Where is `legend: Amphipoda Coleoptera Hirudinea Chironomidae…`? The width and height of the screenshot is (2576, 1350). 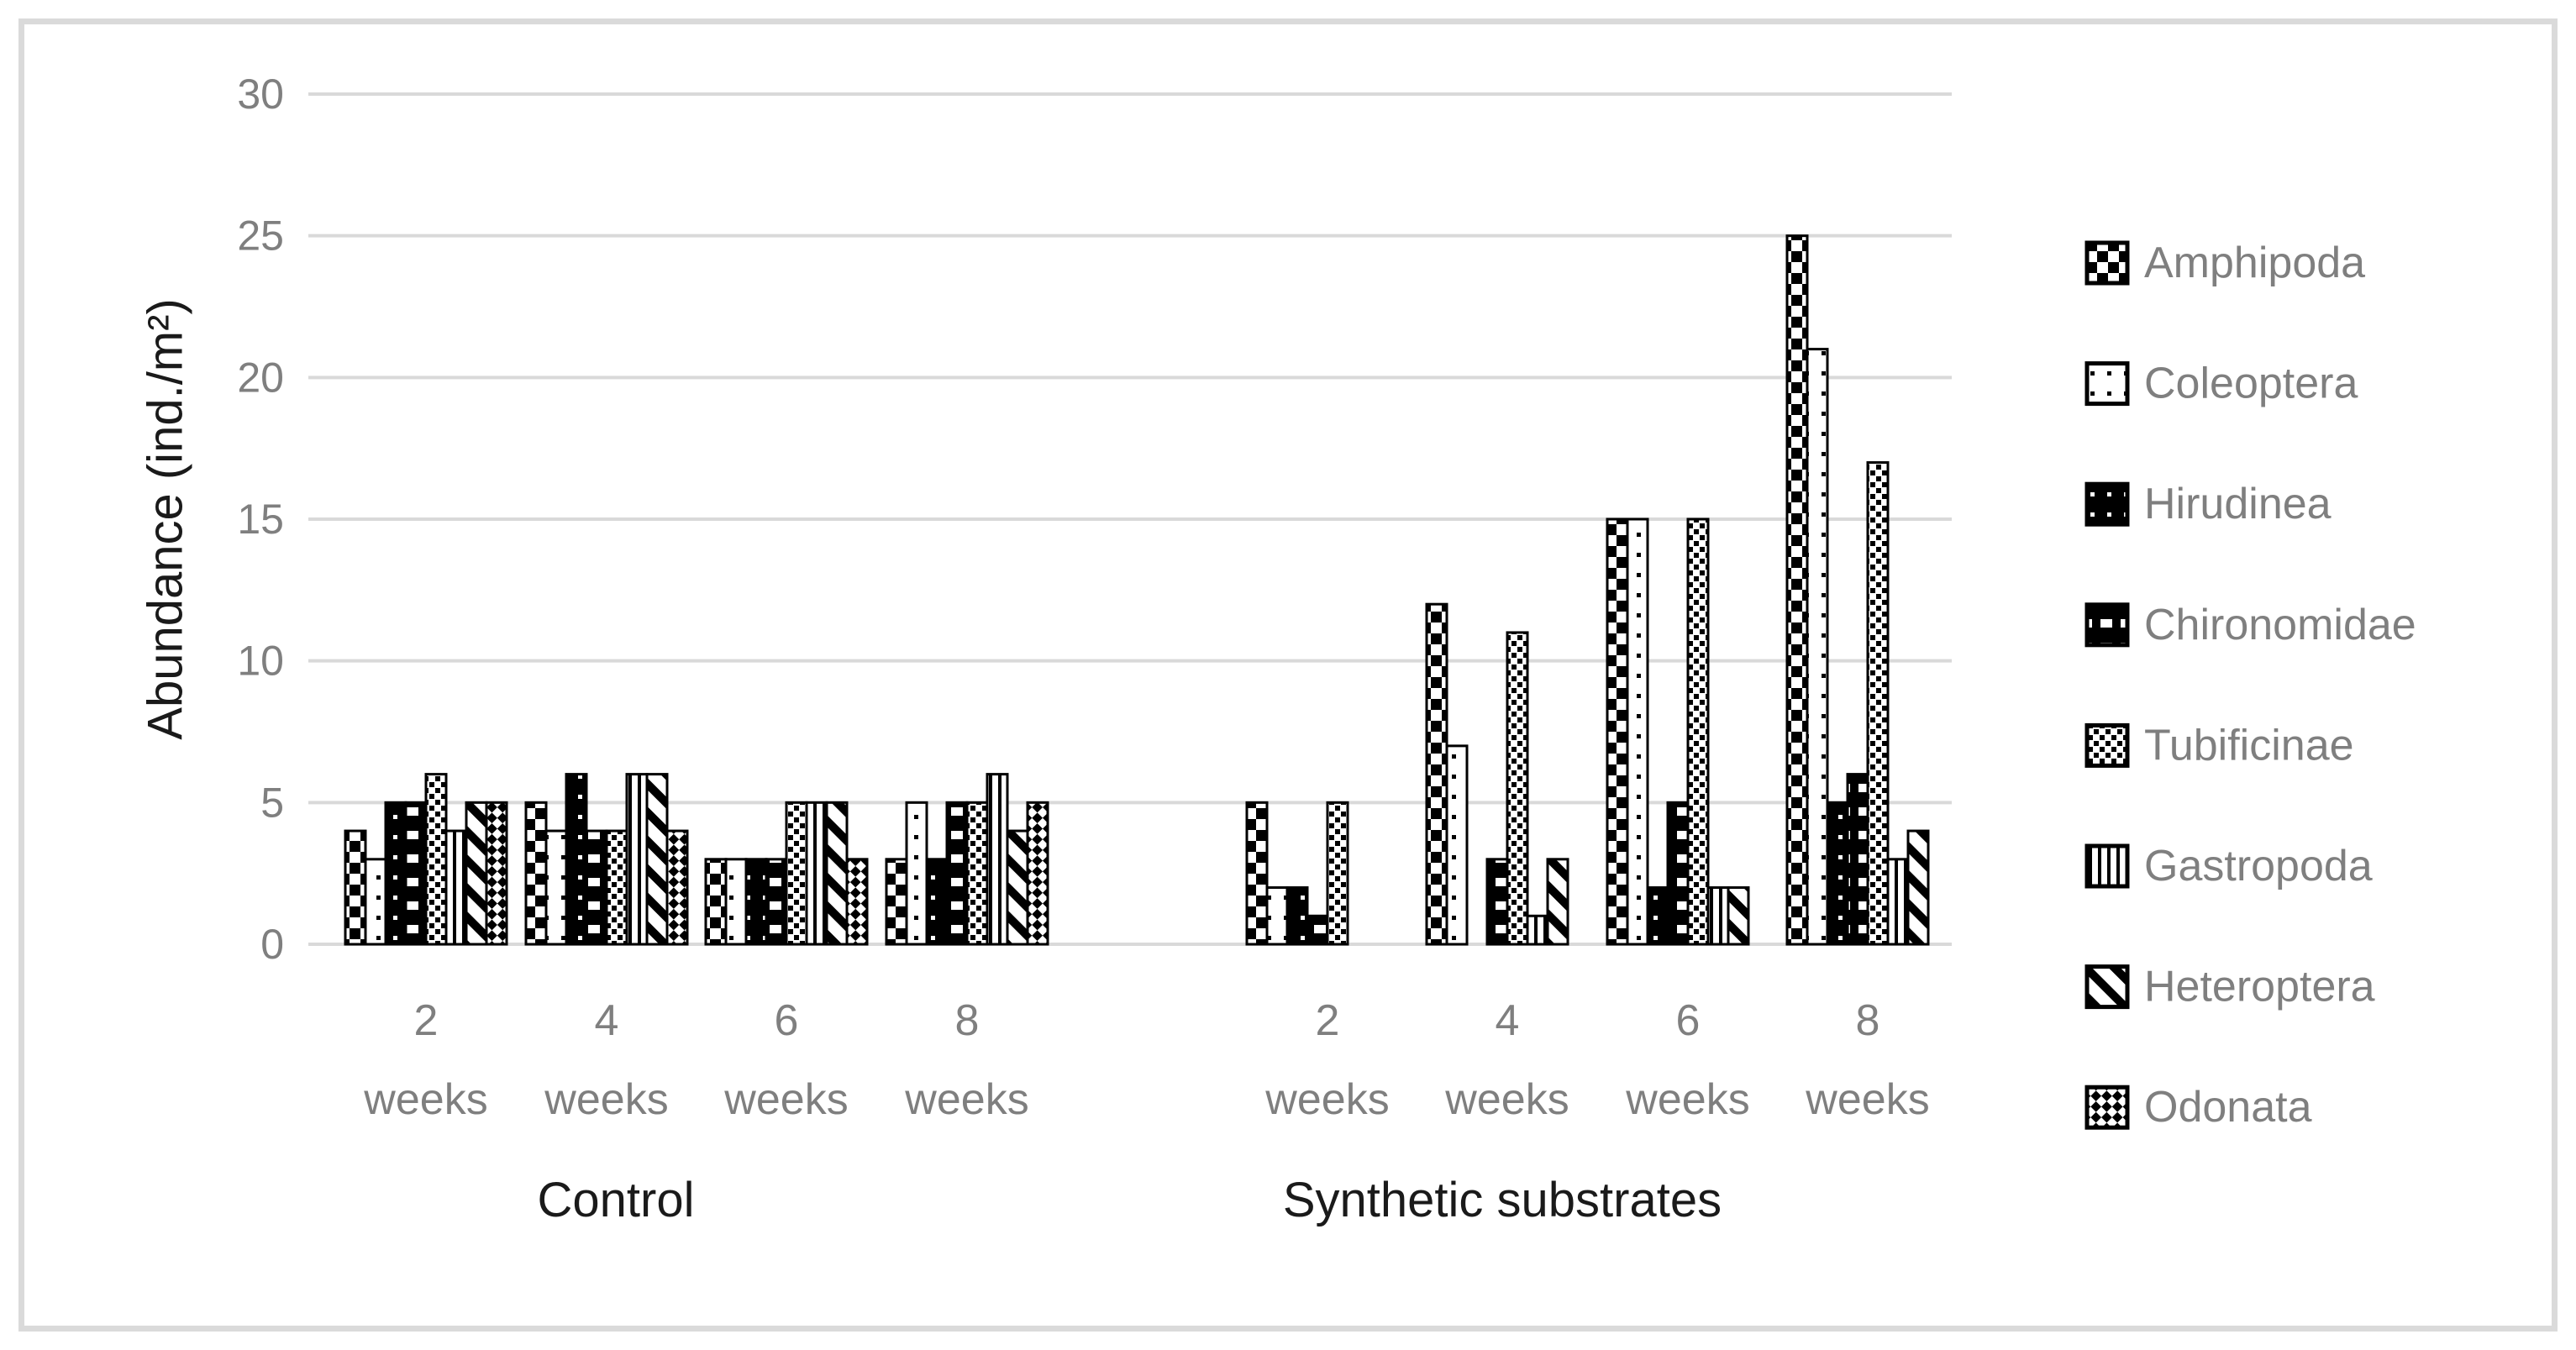
legend: Amphipoda Coleoptera Hirudinea Chironomidae… is located at coordinates (2250, 685).